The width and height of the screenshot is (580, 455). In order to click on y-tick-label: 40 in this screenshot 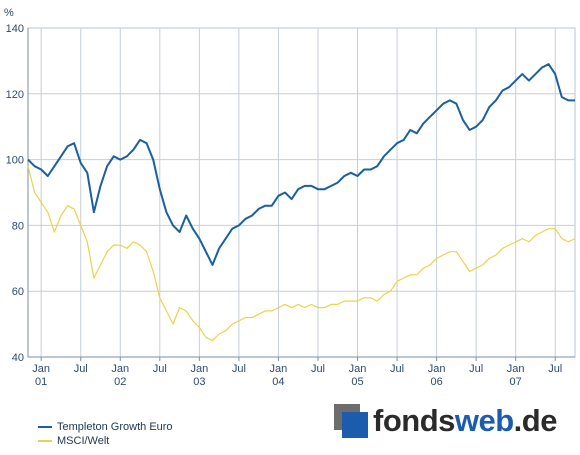, I will do `click(18, 358)`.